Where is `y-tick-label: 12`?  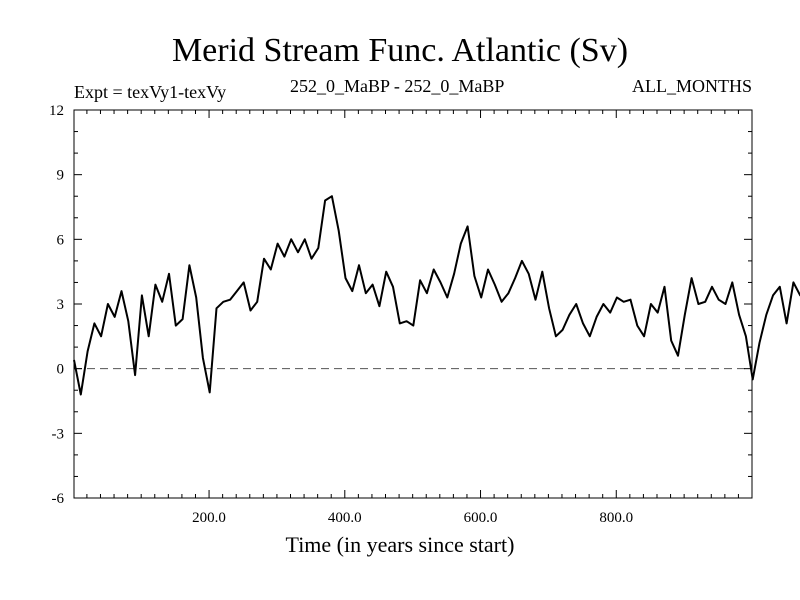
y-tick-label: 12 is located at coordinates (56, 111).